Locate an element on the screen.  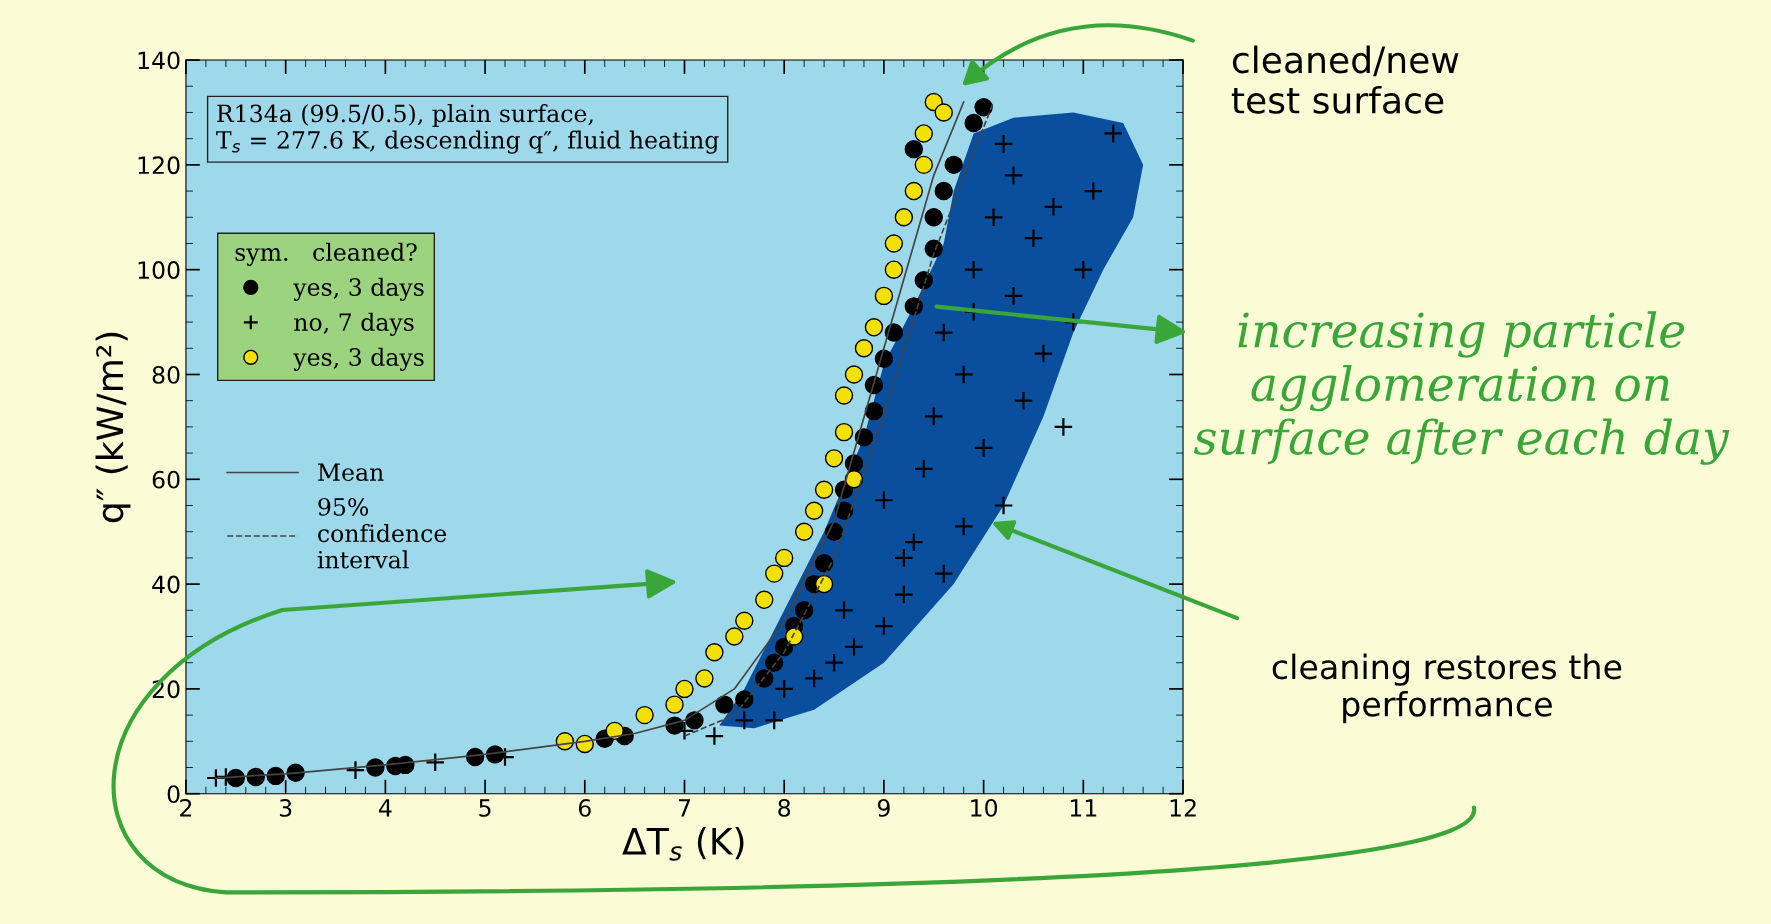
x-tick-label: 7 is located at coordinates (684, 808).